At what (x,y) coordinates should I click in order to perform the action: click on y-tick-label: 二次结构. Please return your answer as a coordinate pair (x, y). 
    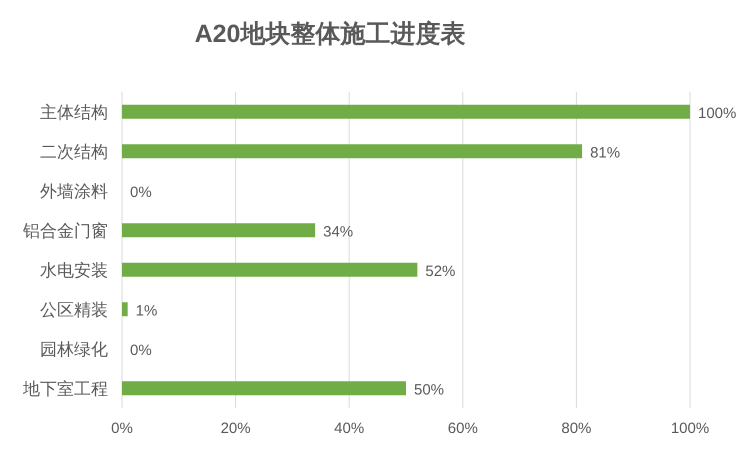
    Looking at the image, I should click on (74, 152).